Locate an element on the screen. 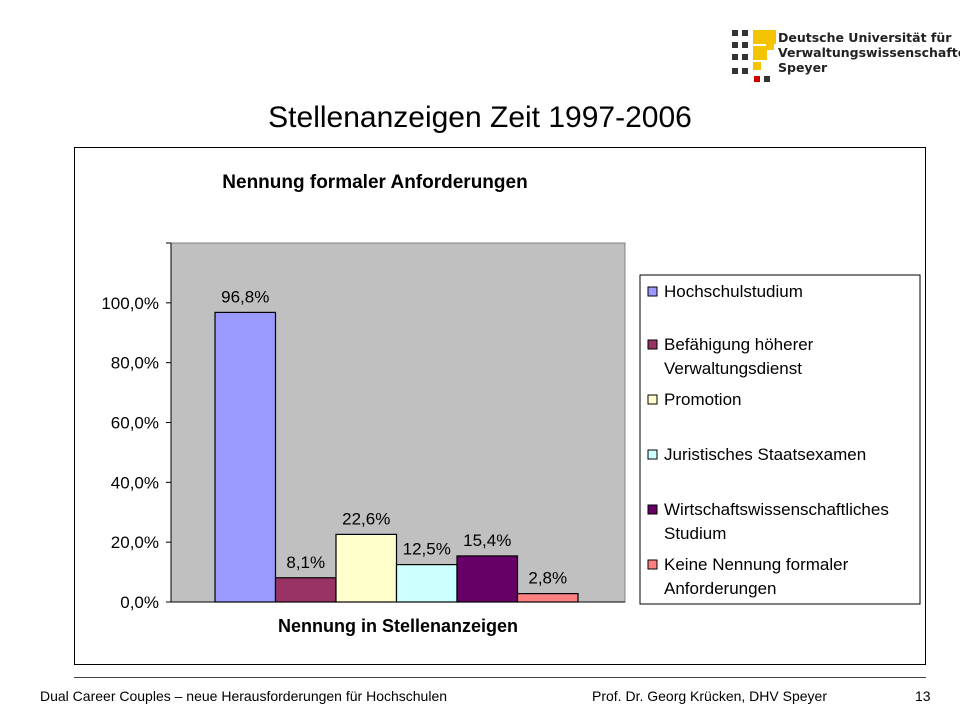  legend-label: Verwaltungsdienst is located at coordinates (733, 368).